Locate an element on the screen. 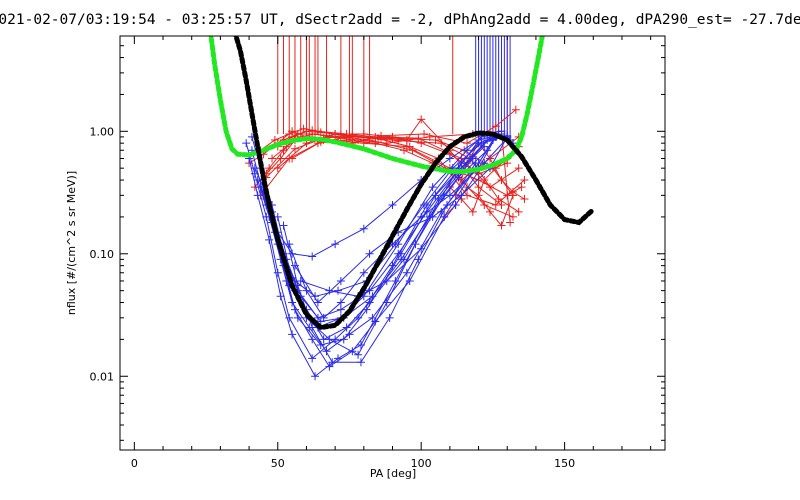 This screenshot has width=800, height=500. y-tick-label: 0.01 is located at coordinates (102, 376).